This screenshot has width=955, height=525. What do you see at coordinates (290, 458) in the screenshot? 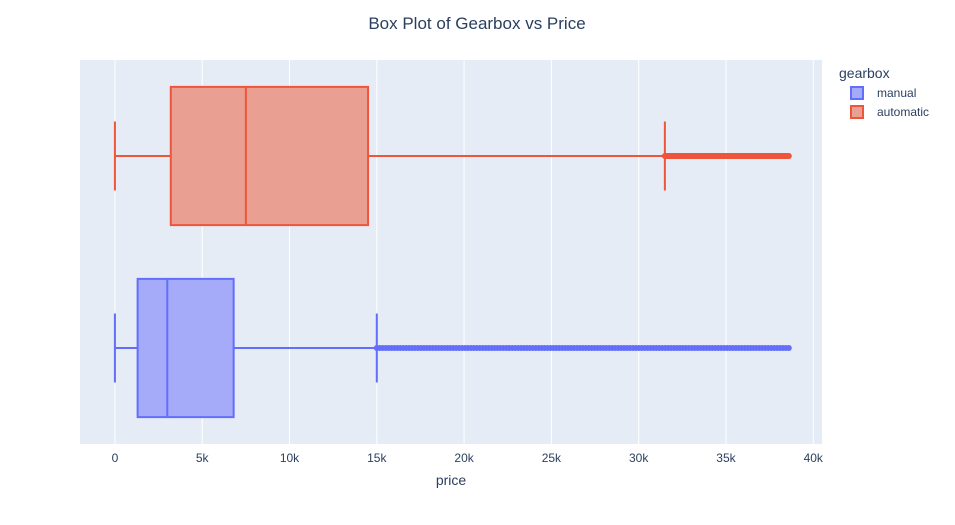
I see `x-tick-label: 10k` at bounding box center [290, 458].